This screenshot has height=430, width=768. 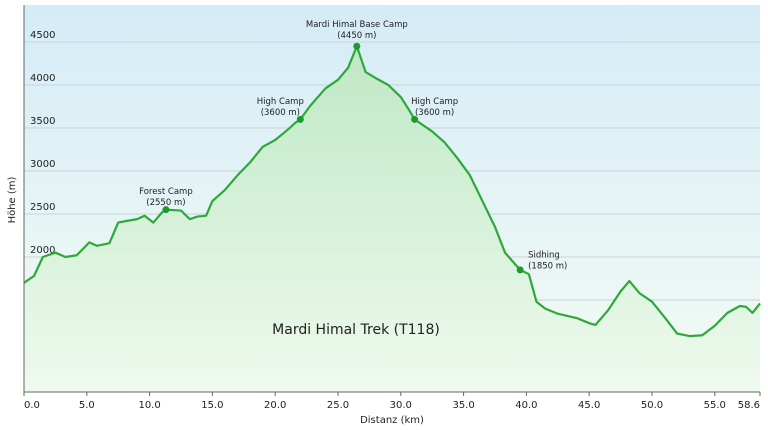 I want to click on x-tick-label: 58.6, so click(x=749, y=405).